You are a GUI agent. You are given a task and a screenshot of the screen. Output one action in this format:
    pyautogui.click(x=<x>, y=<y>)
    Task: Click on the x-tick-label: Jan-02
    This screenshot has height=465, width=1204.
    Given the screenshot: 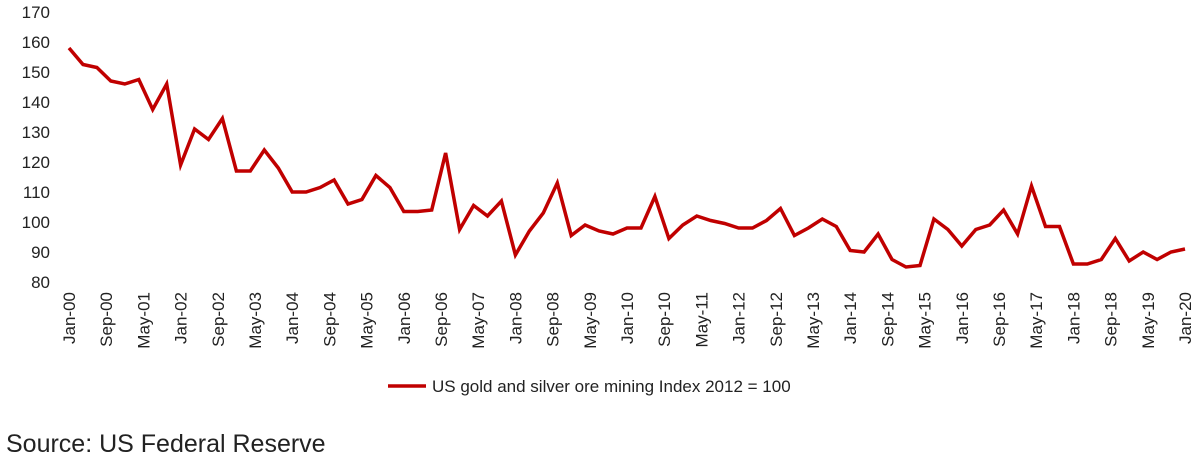 What is the action you would take?
    pyautogui.click(x=181, y=318)
    